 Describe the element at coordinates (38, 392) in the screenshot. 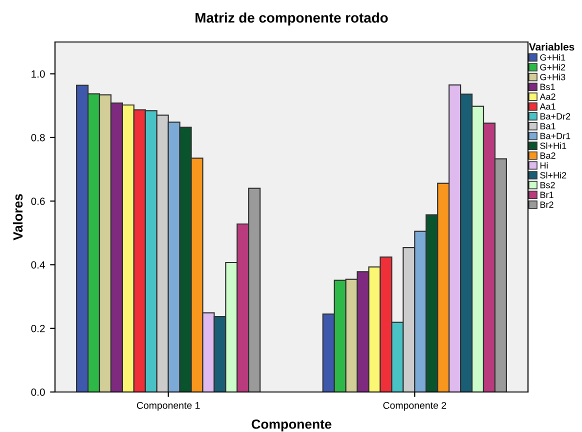

I see `y-tick-label: 0.0` at that location.